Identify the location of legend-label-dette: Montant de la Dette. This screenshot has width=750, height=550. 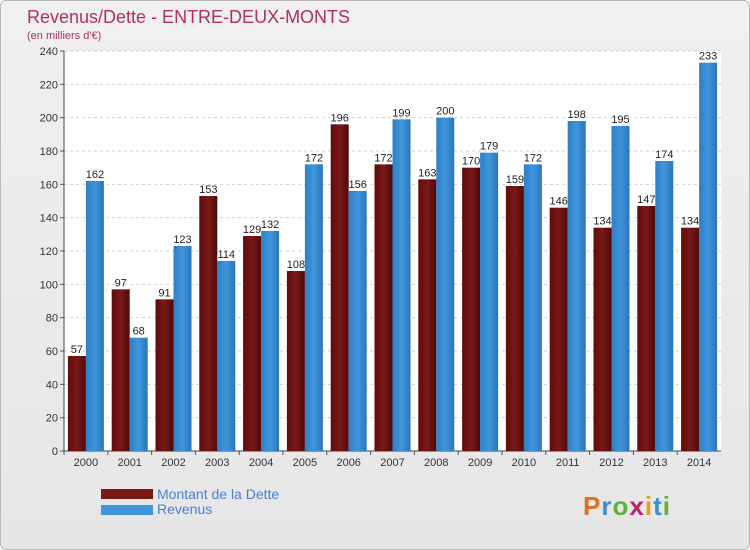
(218, 494).